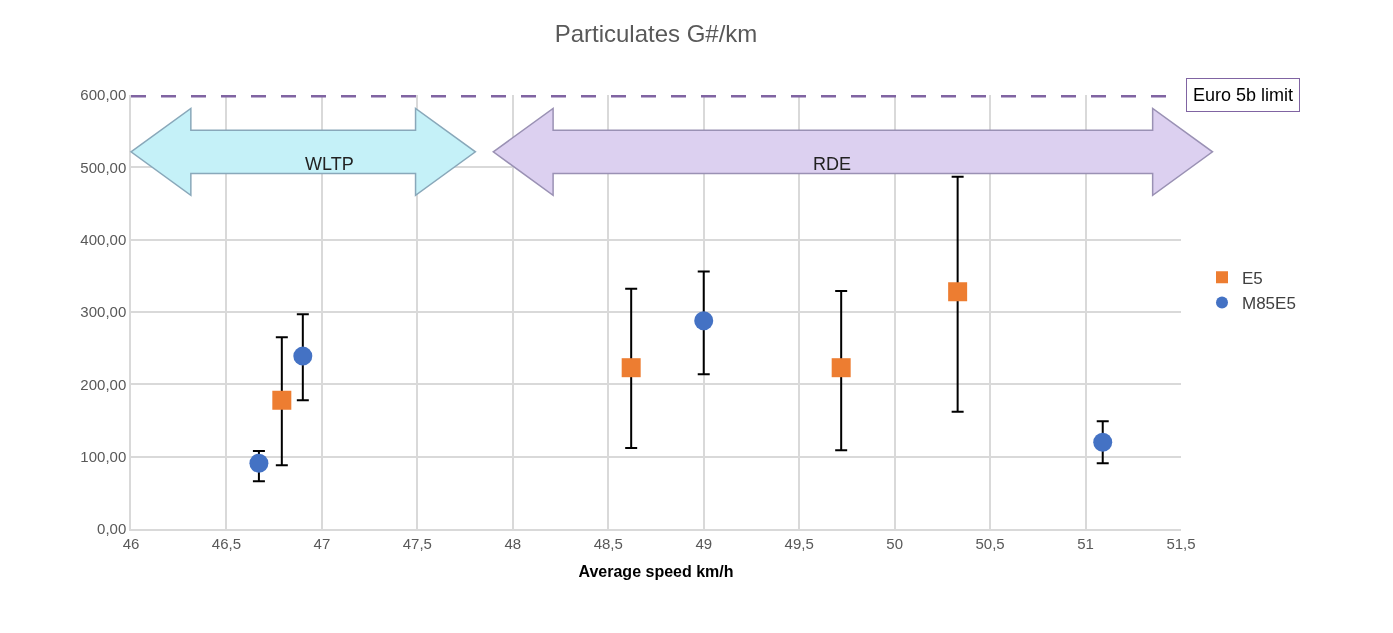  What do you see at coordinates (103, 239) in the screenshot?
I see `y-tick-label: 400,00` at bounding box center [103, 239].